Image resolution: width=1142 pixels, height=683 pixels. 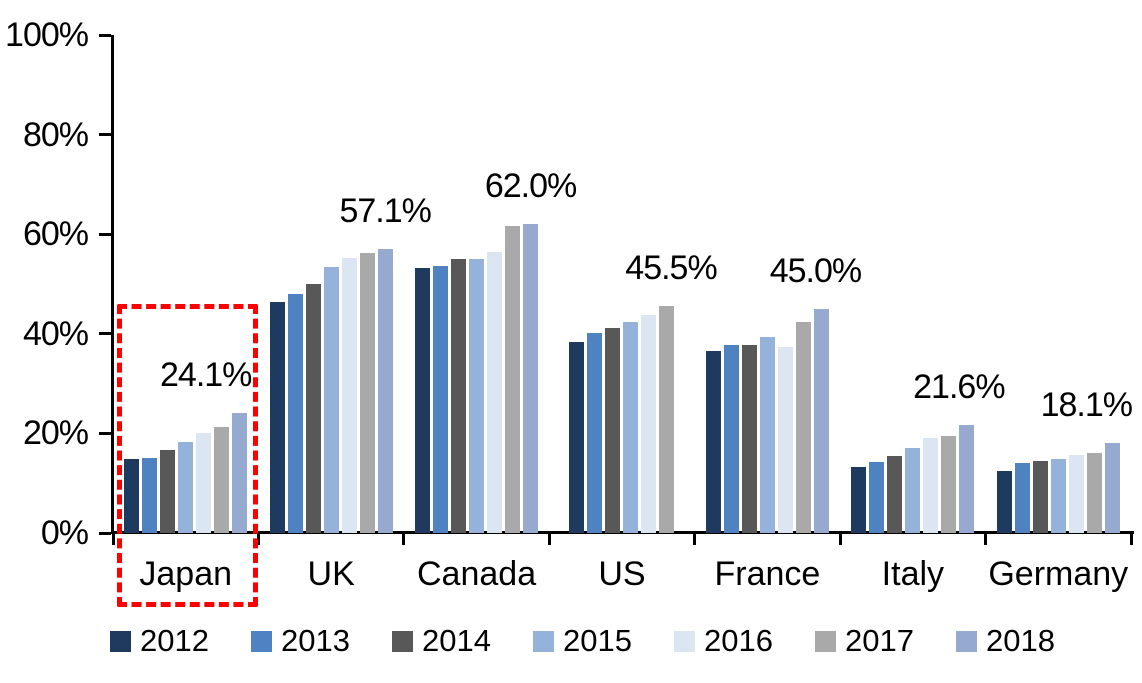 What do you see at coordinates (313, 408) in the screenshot?
I see `bar-uk-2014` at bounding box center [313, 408].